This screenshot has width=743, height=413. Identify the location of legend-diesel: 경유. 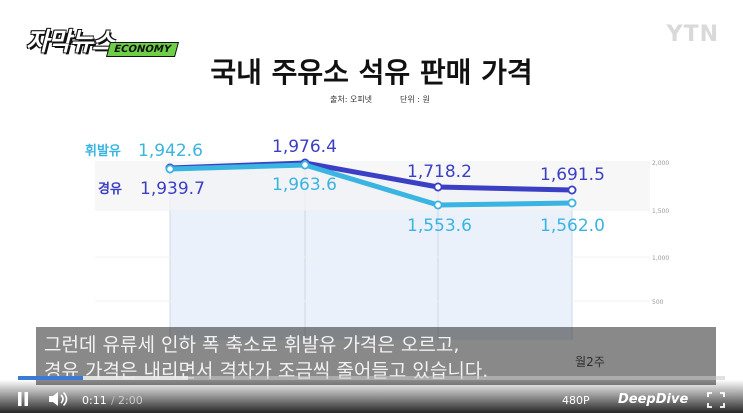
(110, 189).